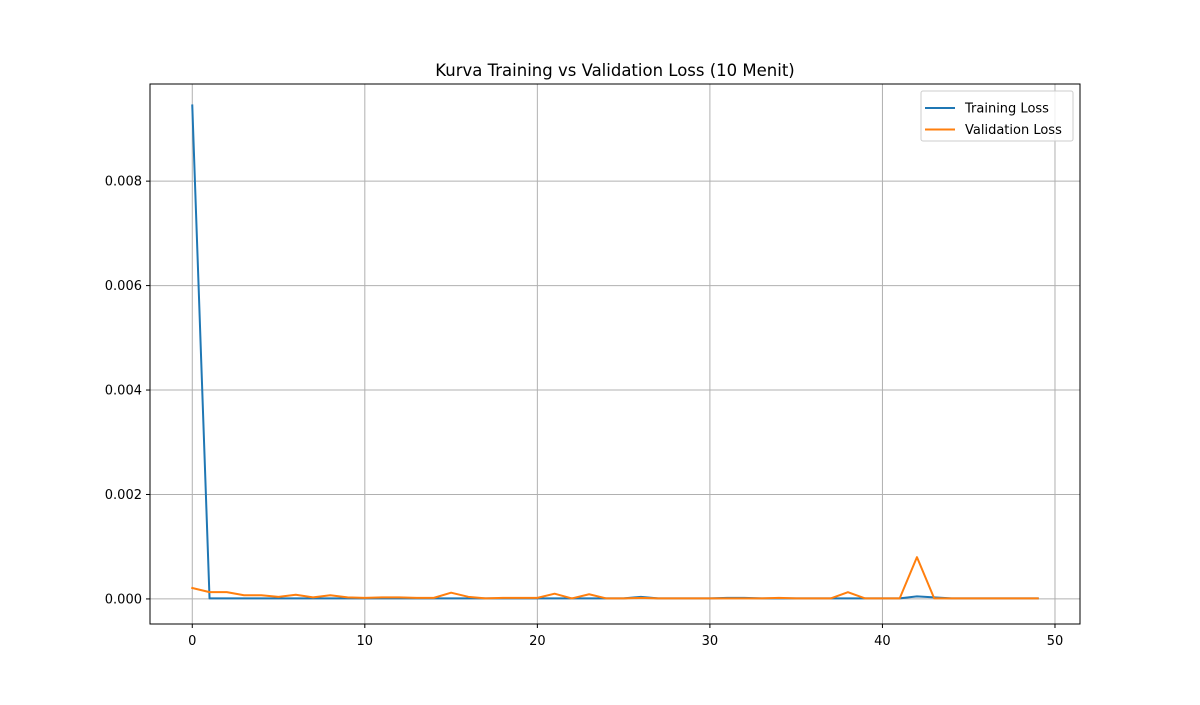  I want to click on x-tick-label: 50, so click(1055, 641).